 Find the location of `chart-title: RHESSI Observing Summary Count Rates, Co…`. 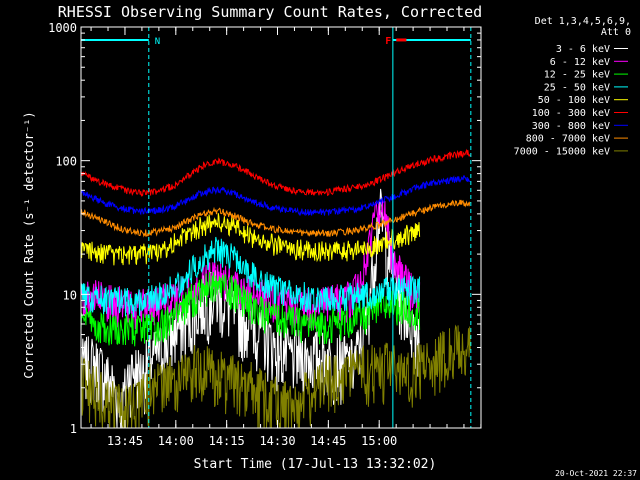

chart-title: RHESSI Observing Summary Count Rates, Co… is located at coordinates (270, 12).